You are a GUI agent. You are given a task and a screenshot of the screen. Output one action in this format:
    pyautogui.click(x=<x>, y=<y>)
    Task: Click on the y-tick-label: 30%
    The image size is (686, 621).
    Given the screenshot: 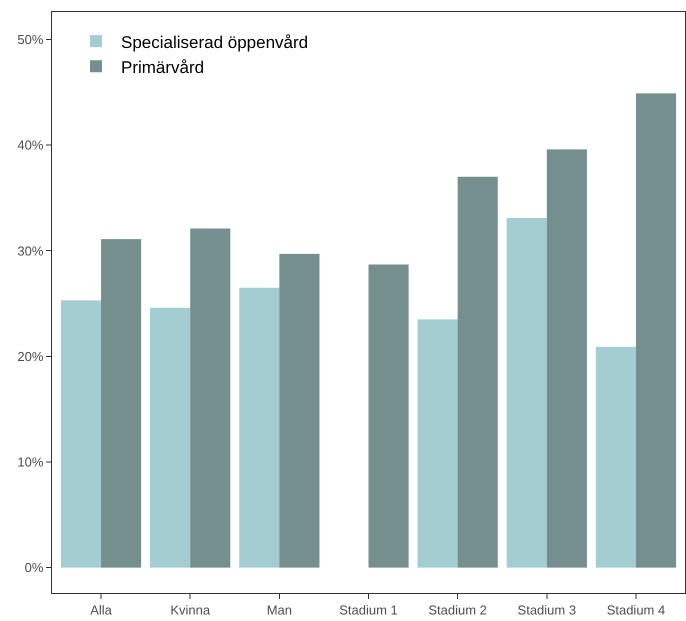 What is the action you would take?
    pyautogui.click(x=30, y=250)
    